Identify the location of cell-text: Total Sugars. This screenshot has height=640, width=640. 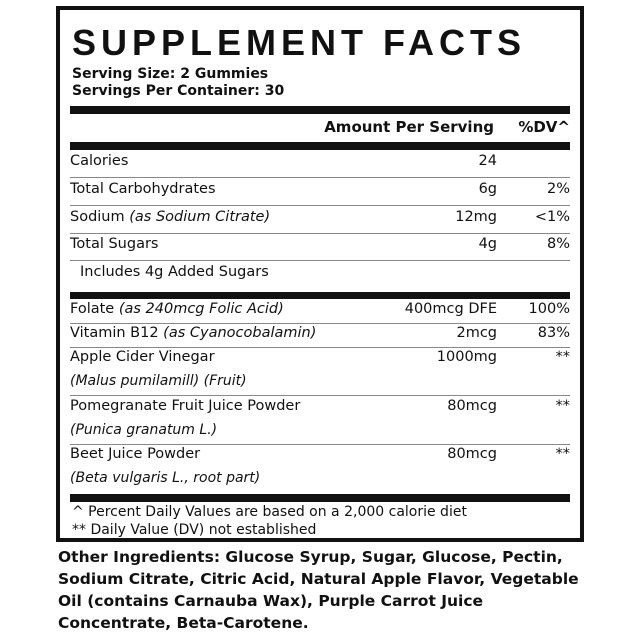
(114, 244).